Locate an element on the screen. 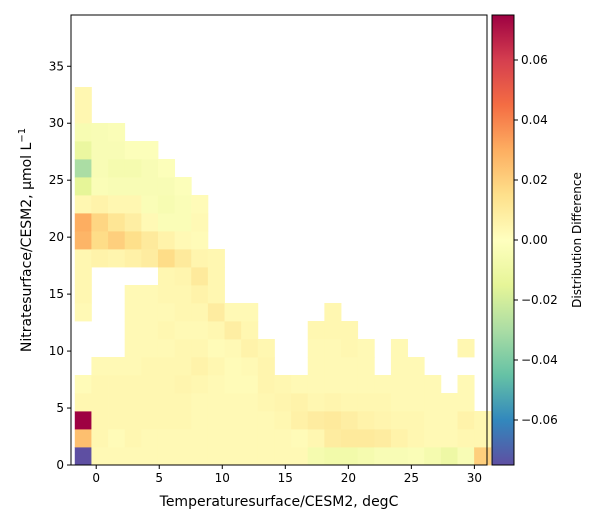 The width and height of the screenshot is (600, 525). x-tick-label: 15 is located at coordinates (285, 478).